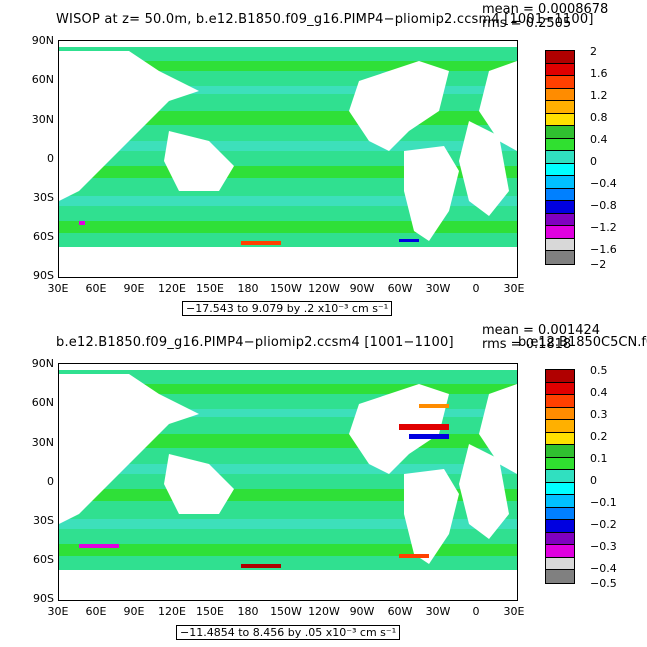  Describe the element at coordinates (287, 308) in the screenshot. I see `contour-range: −17.543 to 9.079 by .2 x10⁻³ cm s⁻¹` at that location.